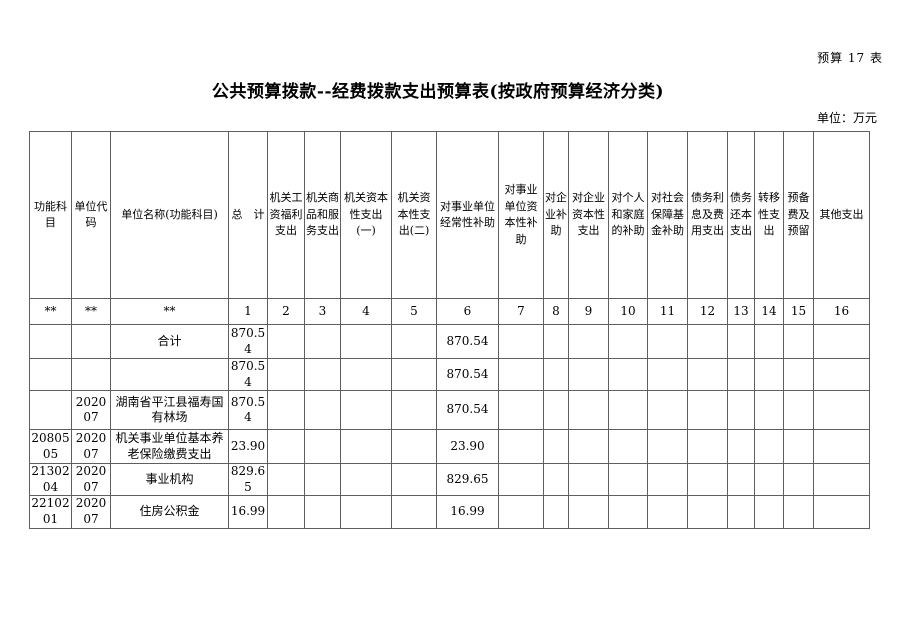 Image resolution: width=898 pixels, height=635 pixels. I want to click on page-title: 公共预算拨款--经费拨款支出预算表(按政府预算经济分类), so click(438, 92).